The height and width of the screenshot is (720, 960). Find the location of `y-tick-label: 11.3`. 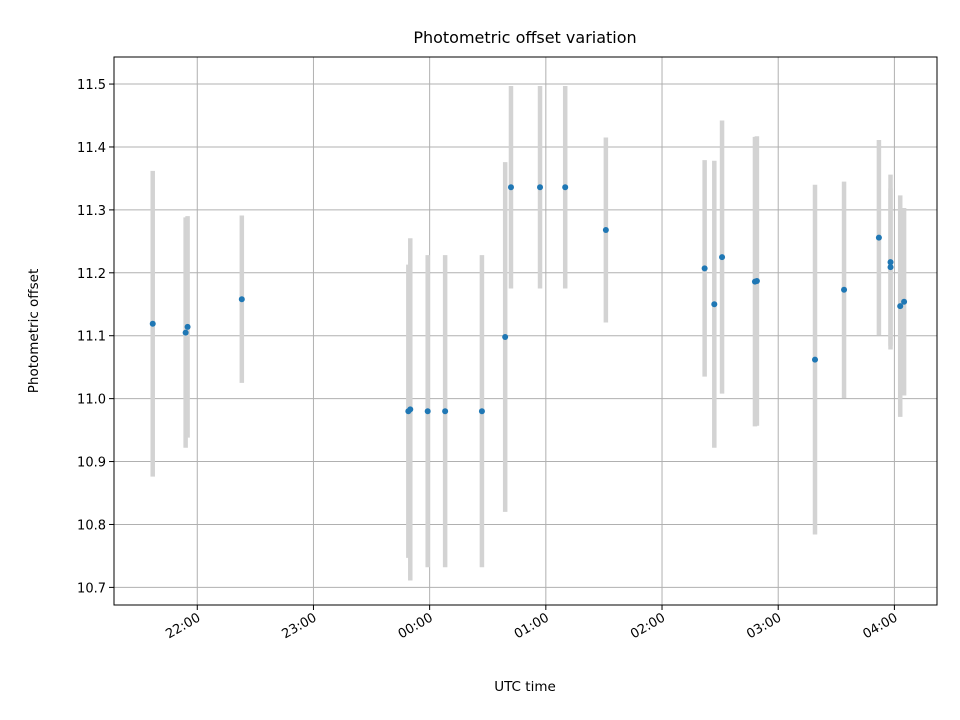

y-tick-label: 11.3 is located at coordinates (91, 211).